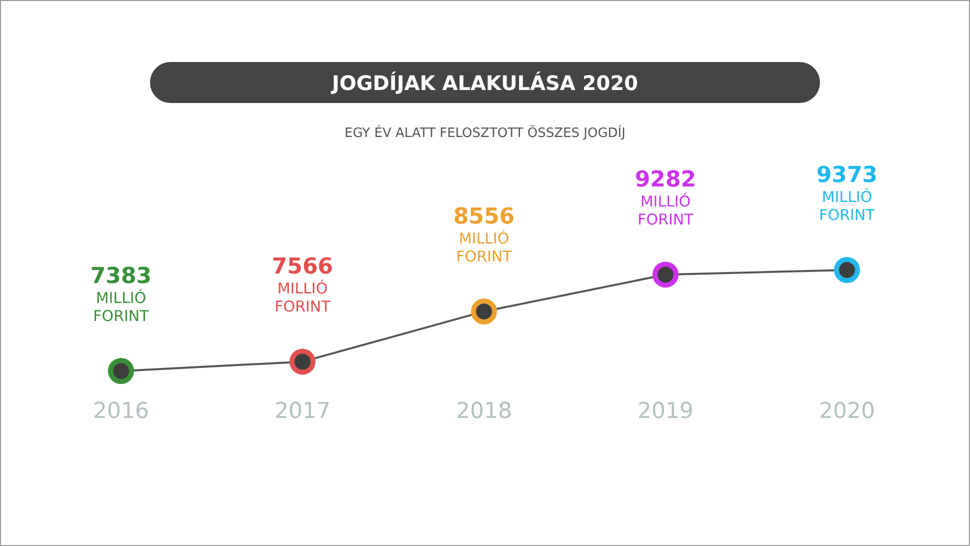 This screenshot has height=546, width=970. What do you see at coordinates (665, 198) in the screenshot?
I see `data-label: 9282 MILLIÓ FORINT` at bounding box center [665, 198].